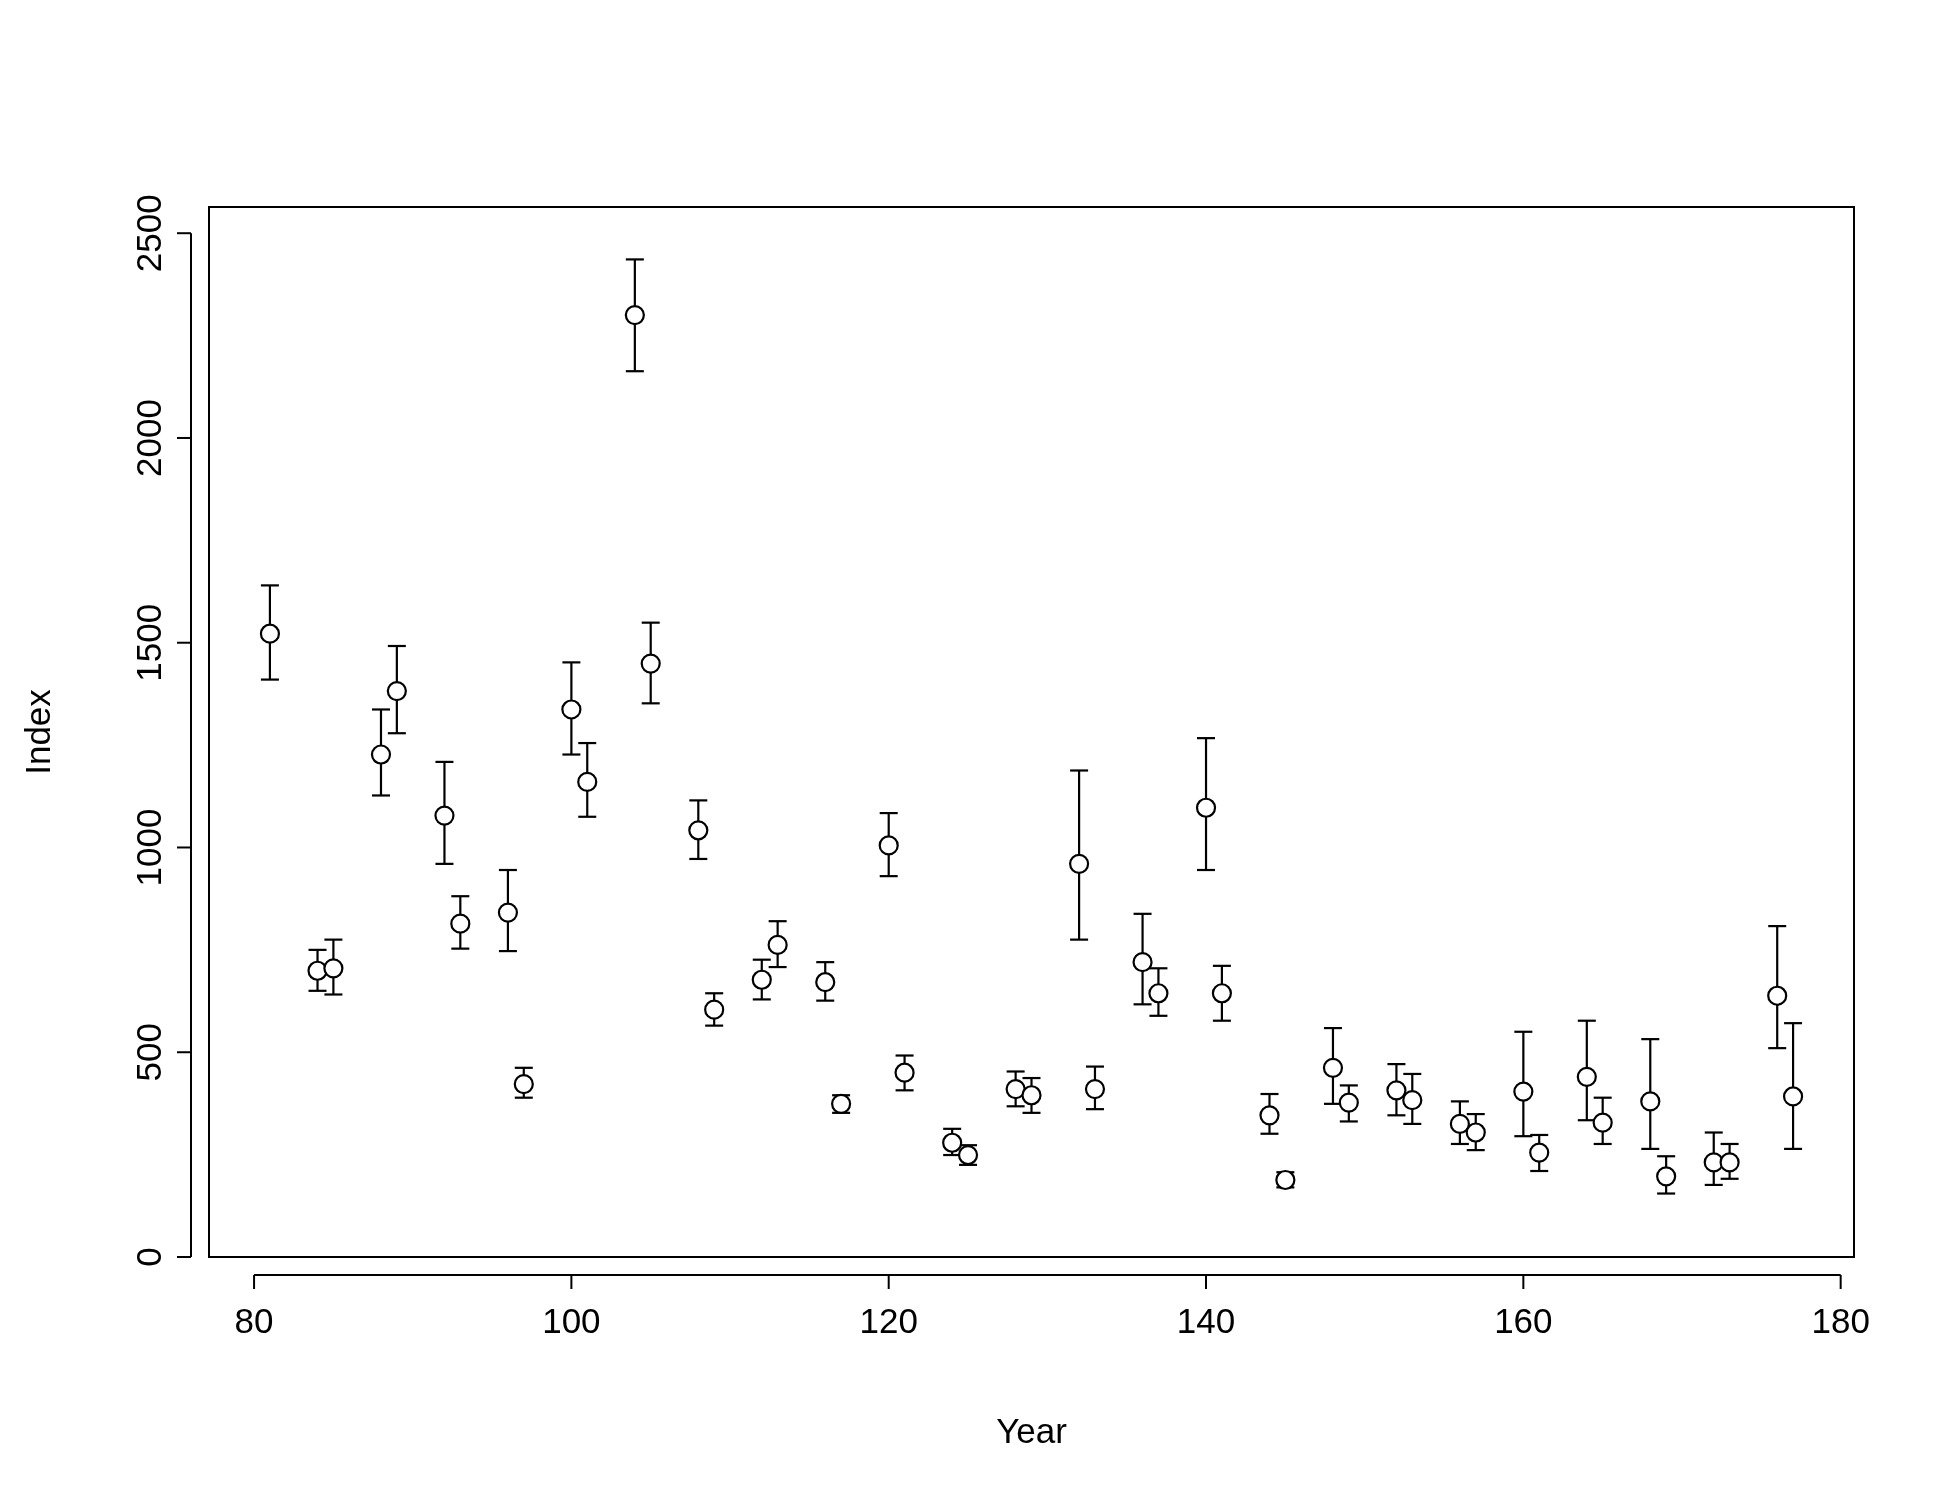 The width and height of the screenshot is (1950, 1500). Describe the element at coordinates (37, 731) in the screenshot. I see `y-axis-title: Index` at that location.